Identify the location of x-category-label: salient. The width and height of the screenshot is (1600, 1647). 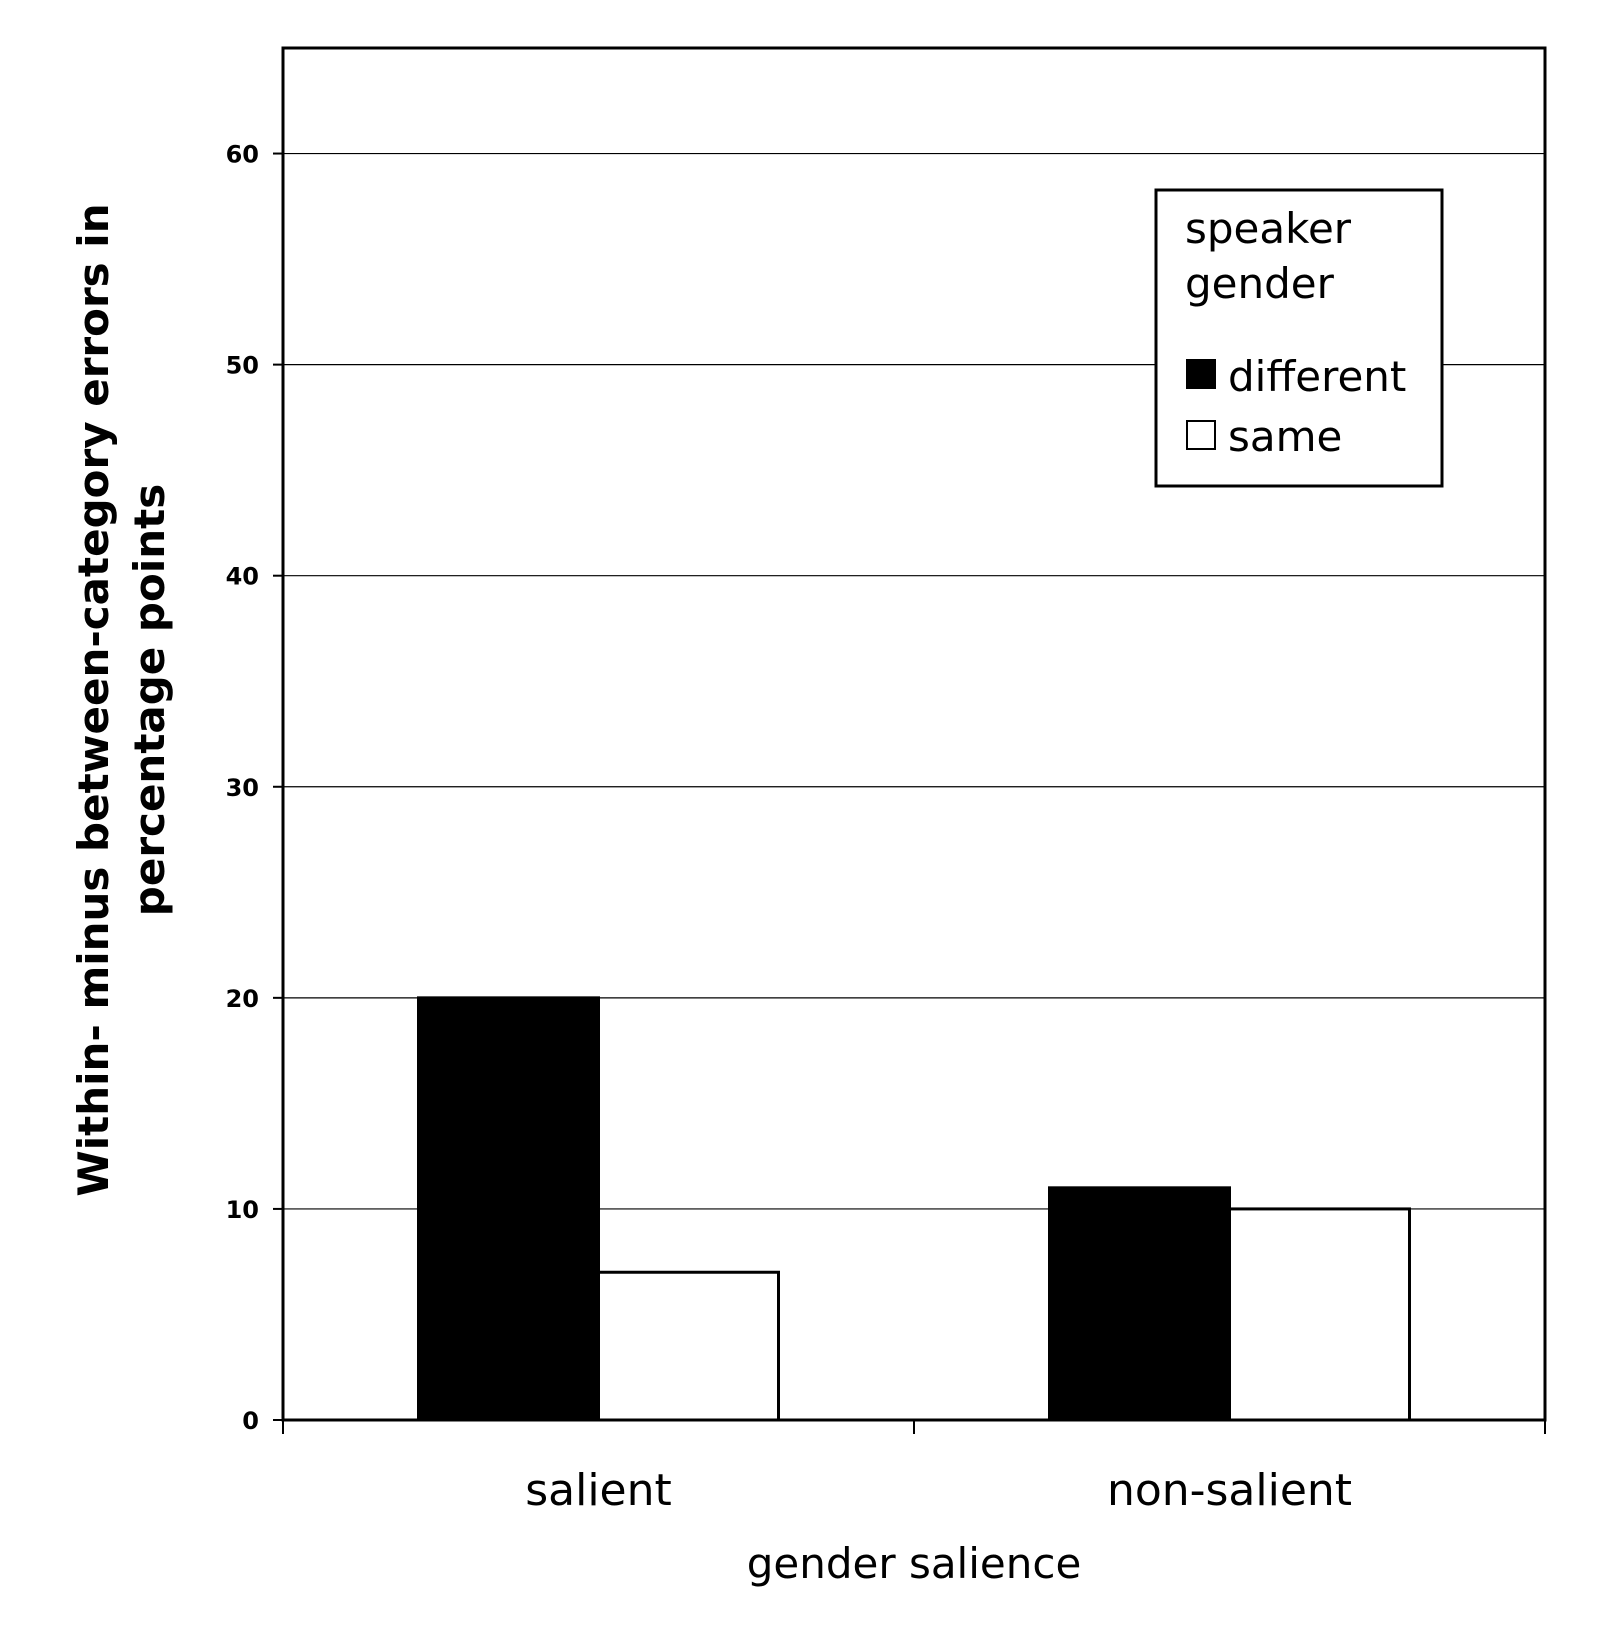
(598, 1490).